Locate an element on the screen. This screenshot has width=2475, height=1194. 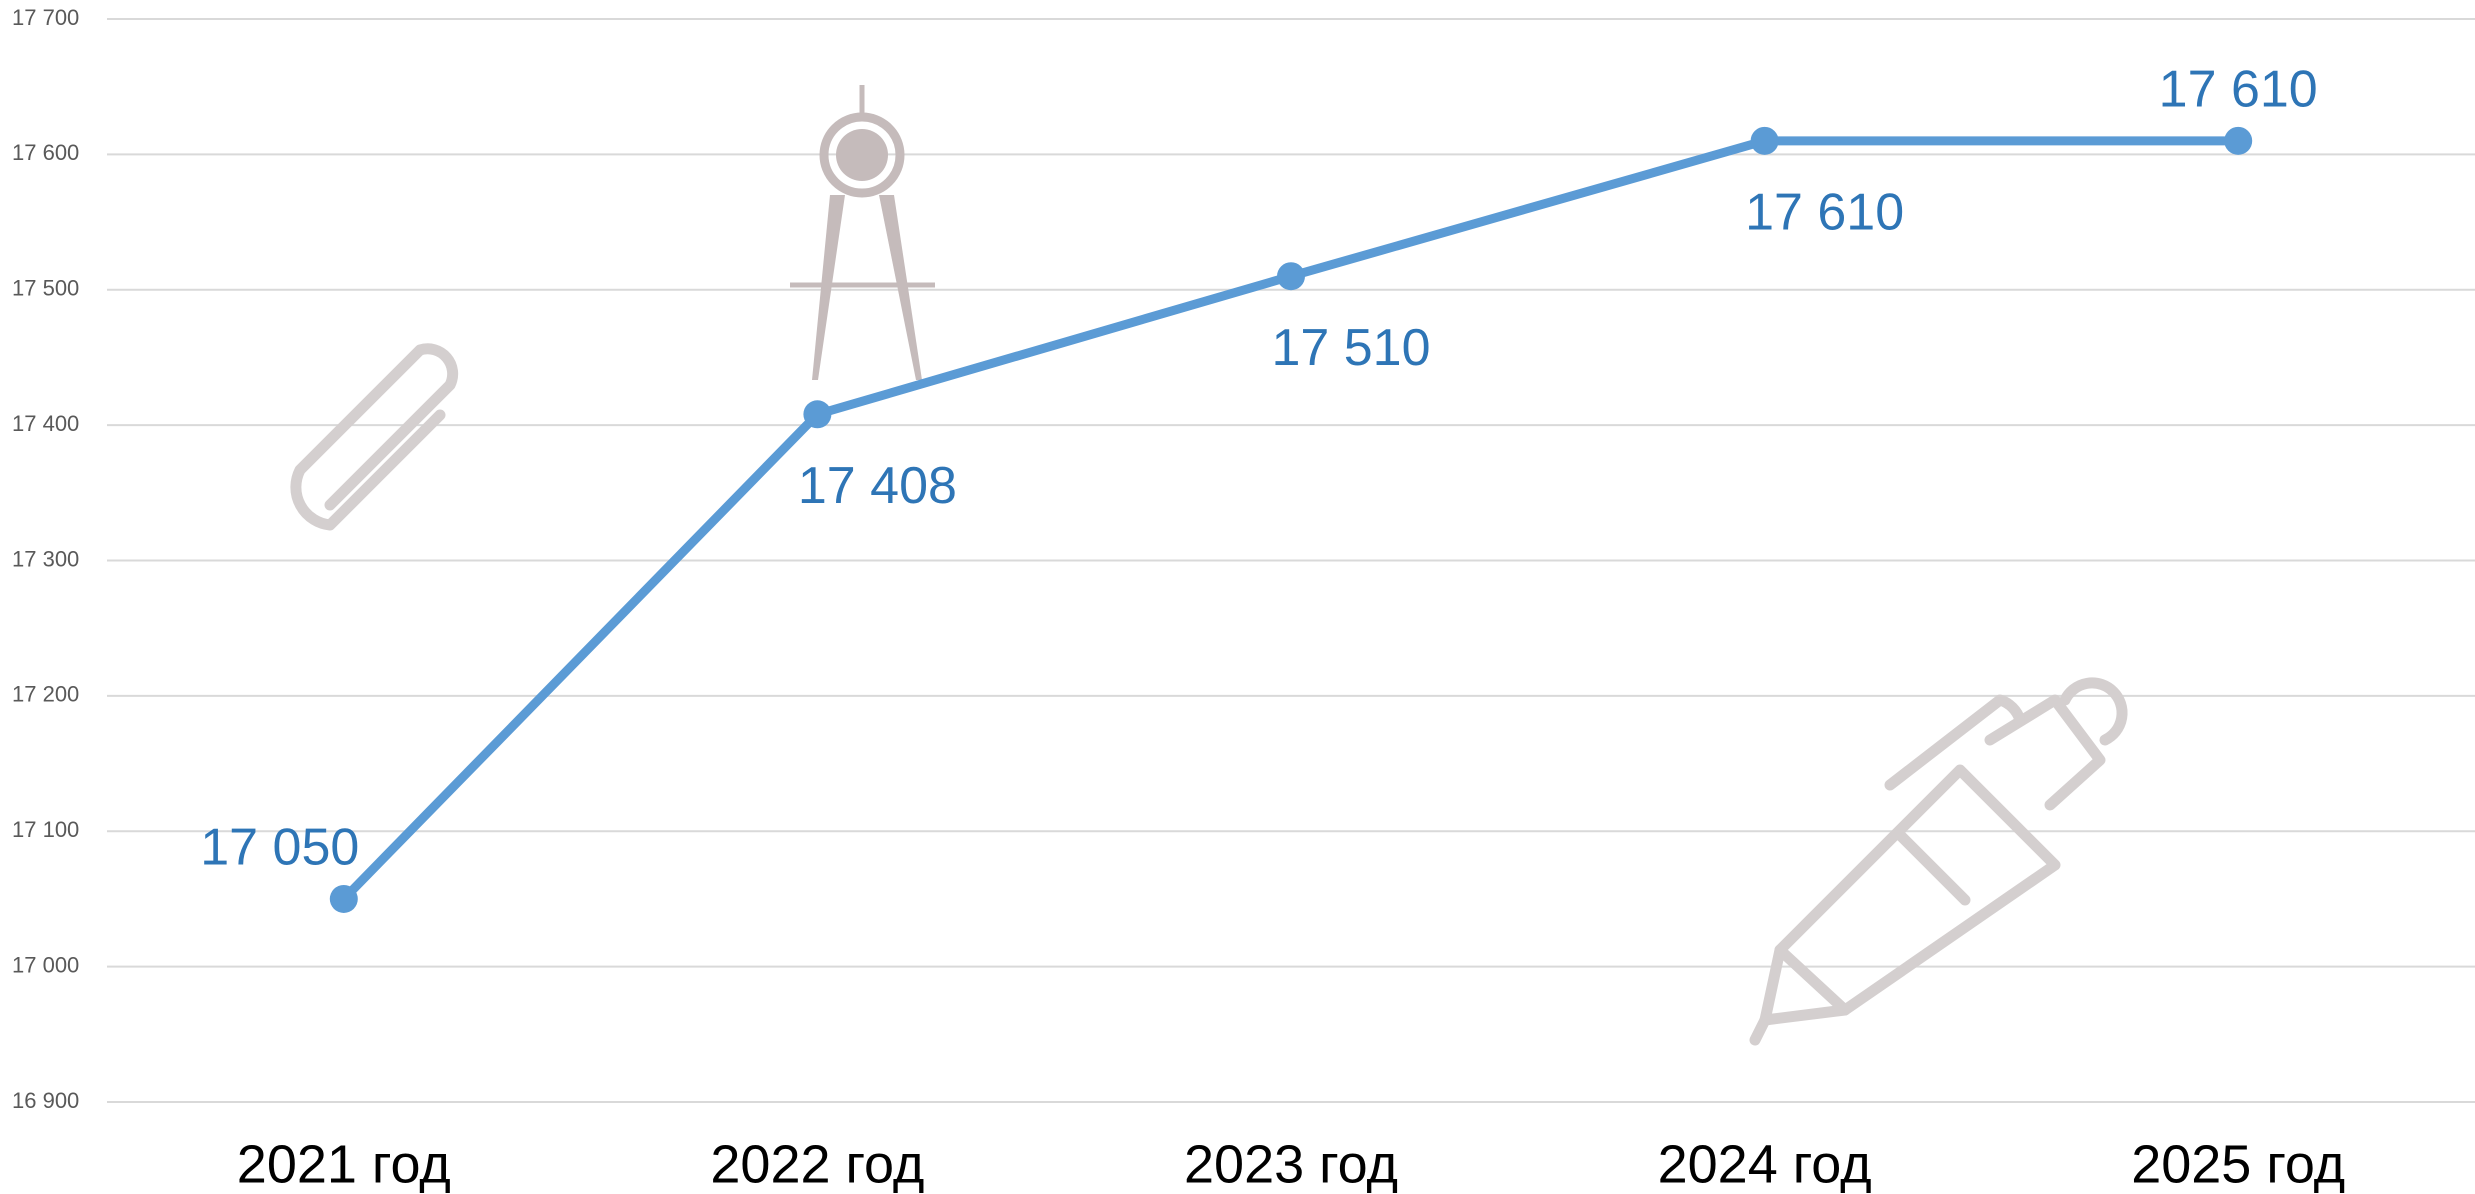
paperclip-icon is located at coordinates (374, 437).